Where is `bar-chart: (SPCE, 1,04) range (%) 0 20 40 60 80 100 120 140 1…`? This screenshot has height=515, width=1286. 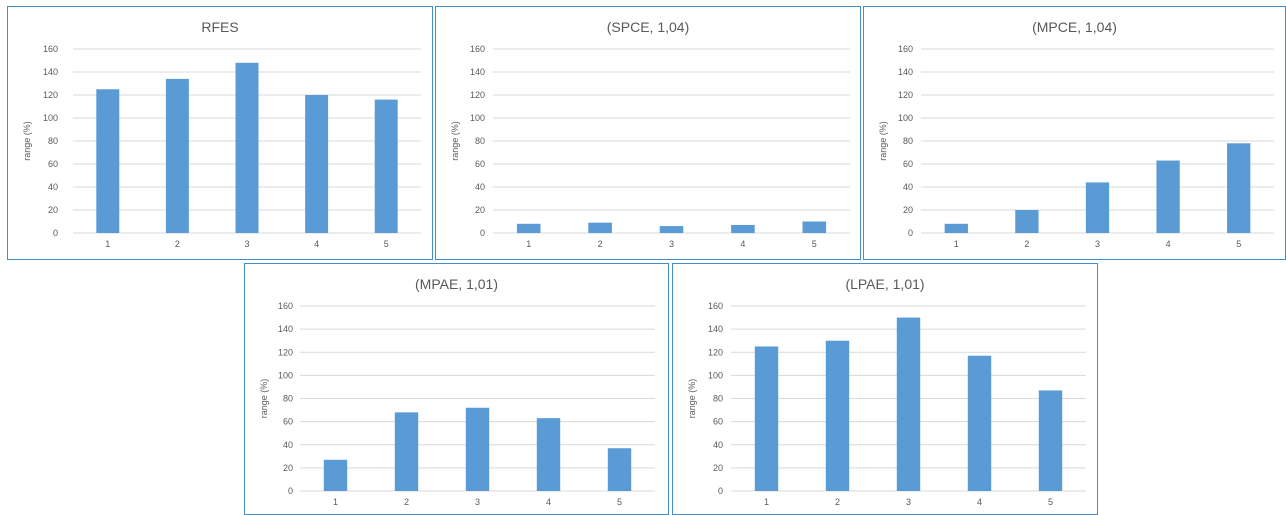 bar-chart: (SPCE, 1,04) range (%) 0 20 40 60 80 100 120 140 1… is located at coordinates (650, 134).